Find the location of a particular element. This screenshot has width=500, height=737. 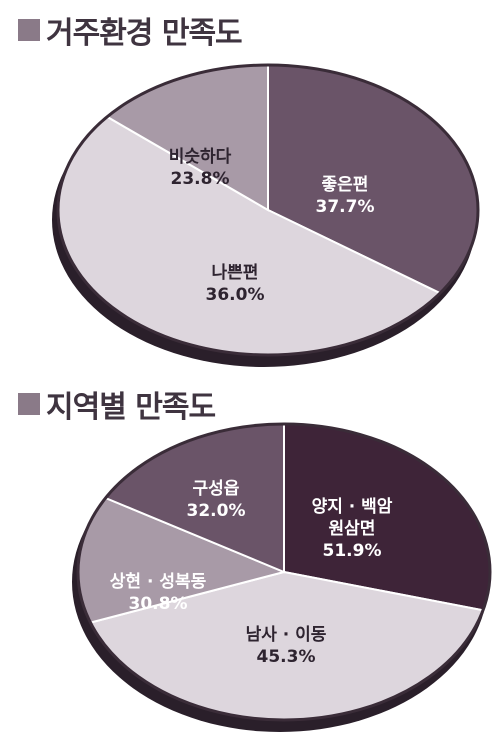

slice-category-label: 원삼면 is located at coordinates (352, 529).